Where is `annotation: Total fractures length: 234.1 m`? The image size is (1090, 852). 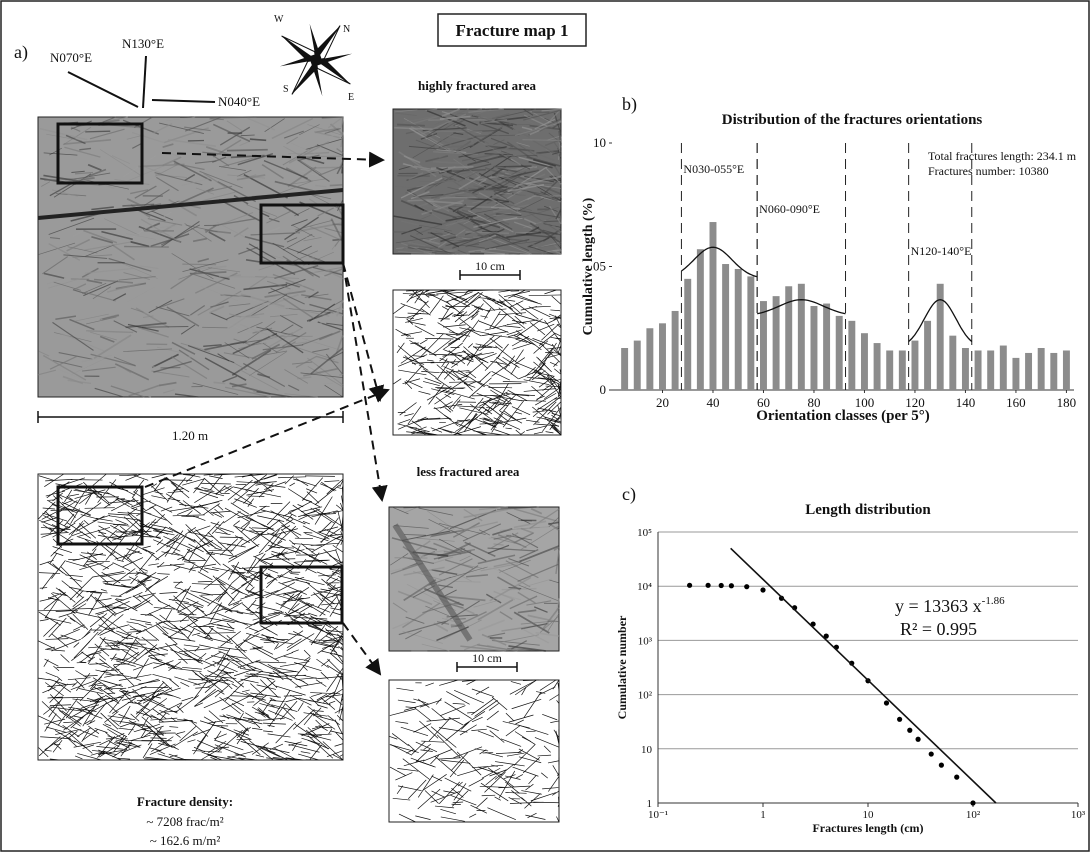
annotation: Total fractures length: 234.1 m is located at coordinates (1002, 156).